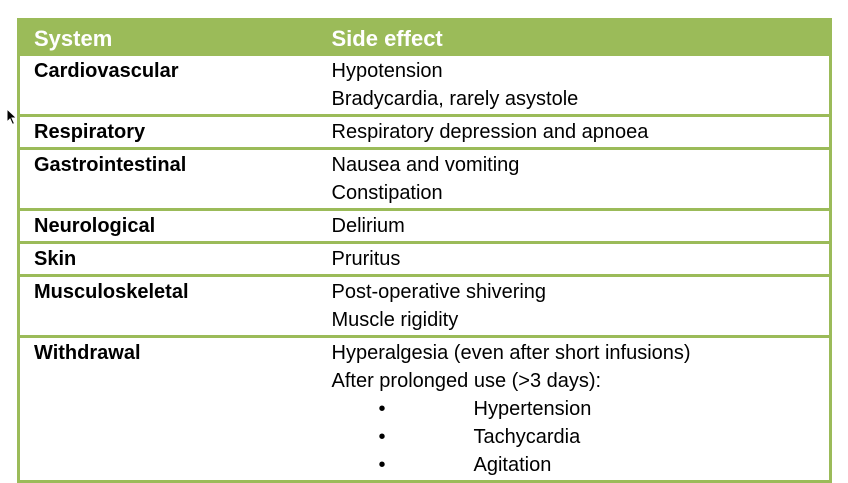  I want to click on header-system: System, so click(168, 37).